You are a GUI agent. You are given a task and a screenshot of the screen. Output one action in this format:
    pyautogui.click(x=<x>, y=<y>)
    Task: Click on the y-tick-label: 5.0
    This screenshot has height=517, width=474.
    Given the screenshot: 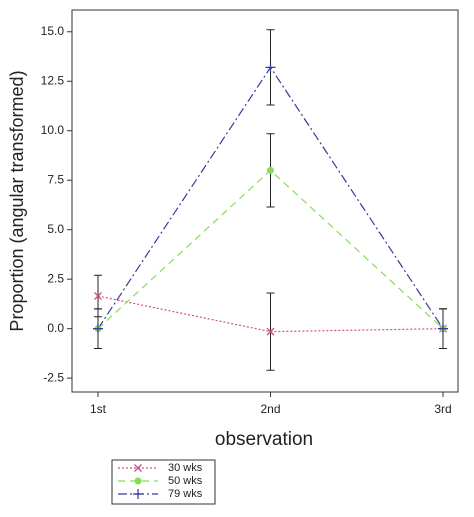 What is the action you would take?
    pyautogui.click(x=55, y=229)
    